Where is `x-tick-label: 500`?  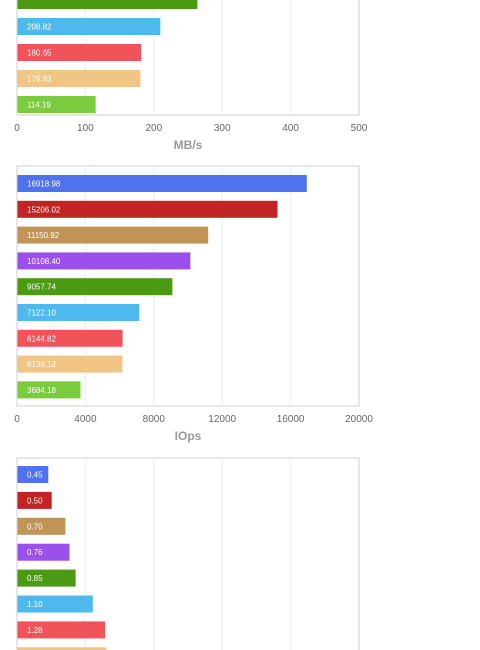 x-tick-label: 500 is located at coordinates (359, 128).